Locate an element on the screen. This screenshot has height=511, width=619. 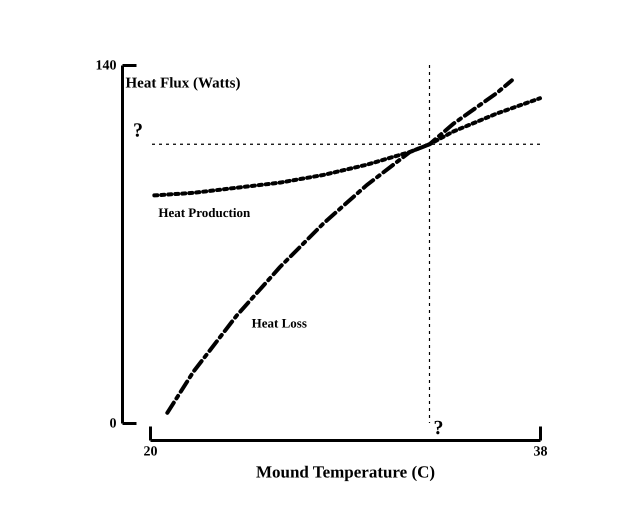
series-label: Heat Production is located at coordinates (204, 212).